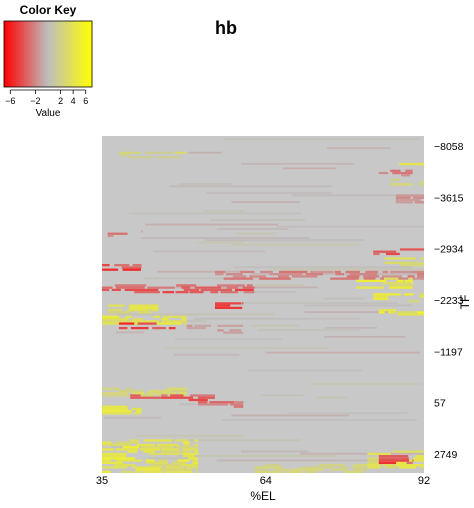 The image size is (474, 508). What do you see at coordinates (85, 101) in the screenshot?
I see `color-key-tick-label: 6` at bounding box center [85, 101].